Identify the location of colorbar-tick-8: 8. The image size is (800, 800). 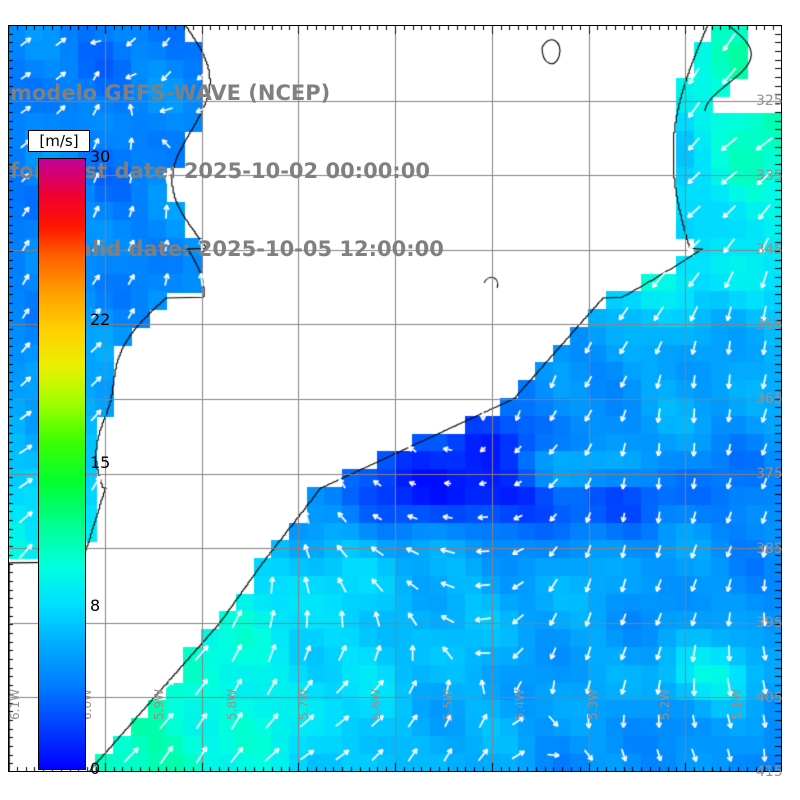
(95, 605).